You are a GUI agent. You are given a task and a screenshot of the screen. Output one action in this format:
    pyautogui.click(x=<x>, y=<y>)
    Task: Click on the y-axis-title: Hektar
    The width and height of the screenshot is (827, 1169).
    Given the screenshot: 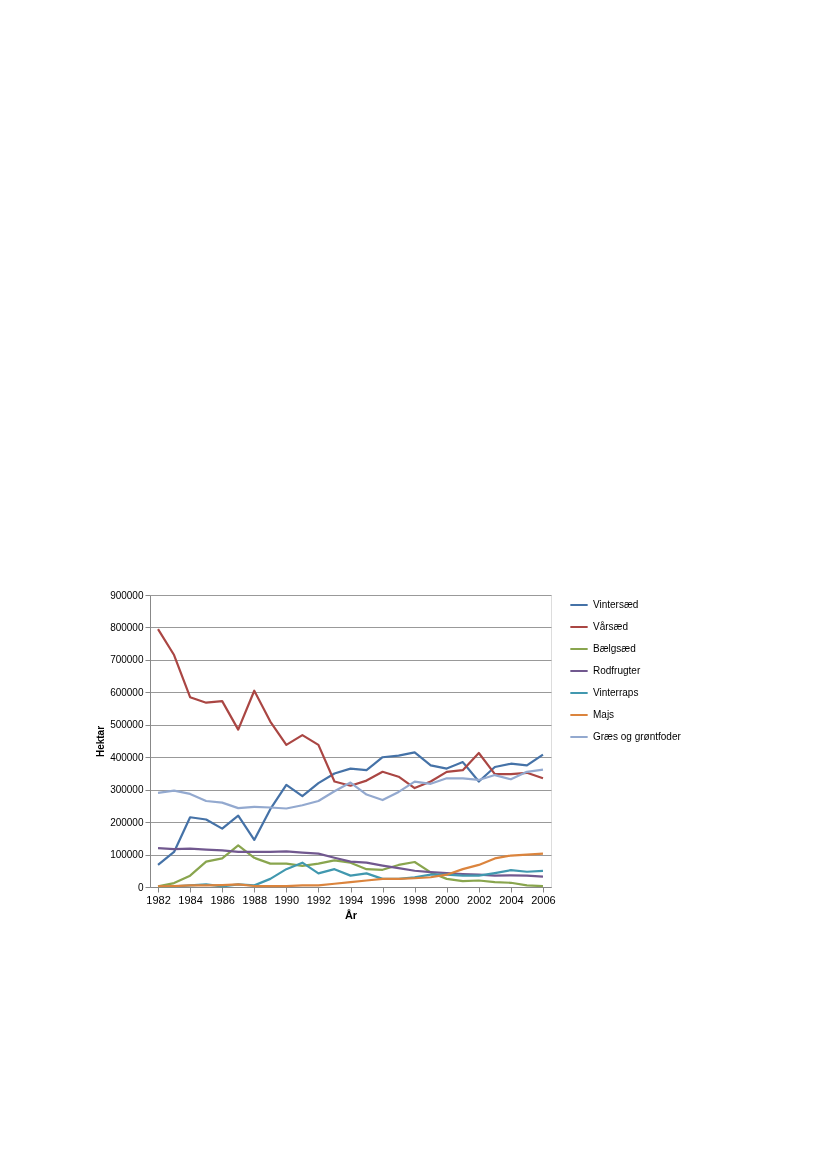 What is the action you would take?
    pyautogui.click(x=101, y=741)
    